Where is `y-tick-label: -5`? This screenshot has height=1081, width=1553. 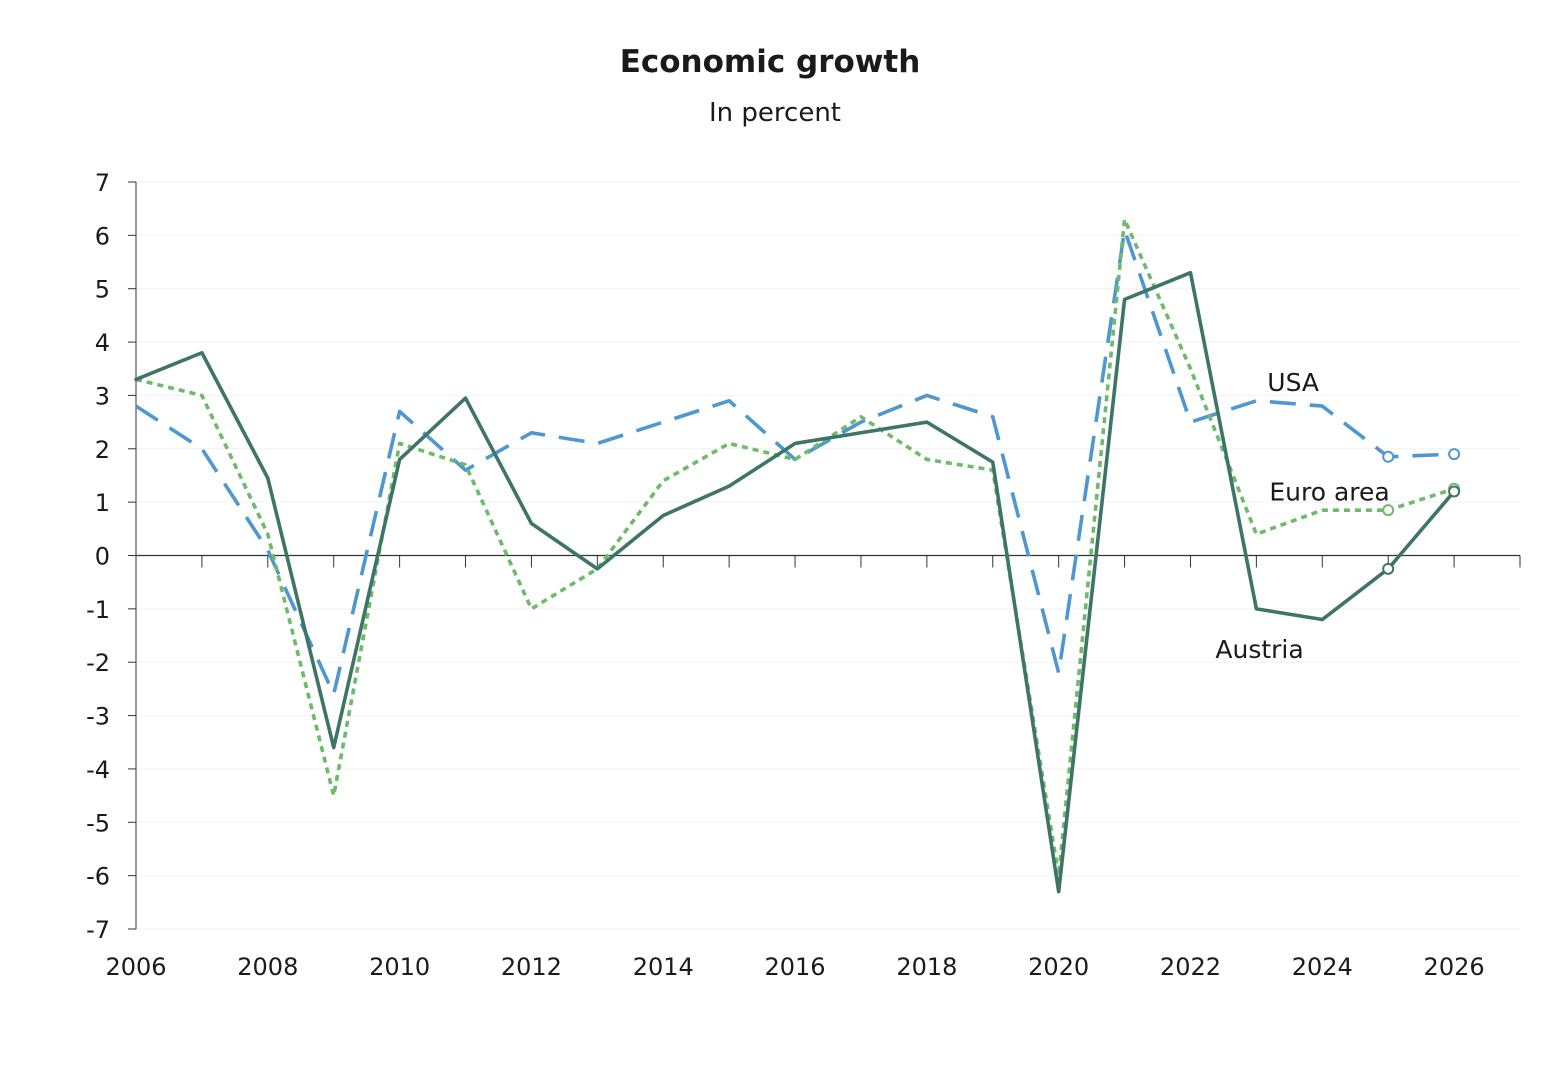
y-tick-label: -5 is located at coordinates (98, 823).